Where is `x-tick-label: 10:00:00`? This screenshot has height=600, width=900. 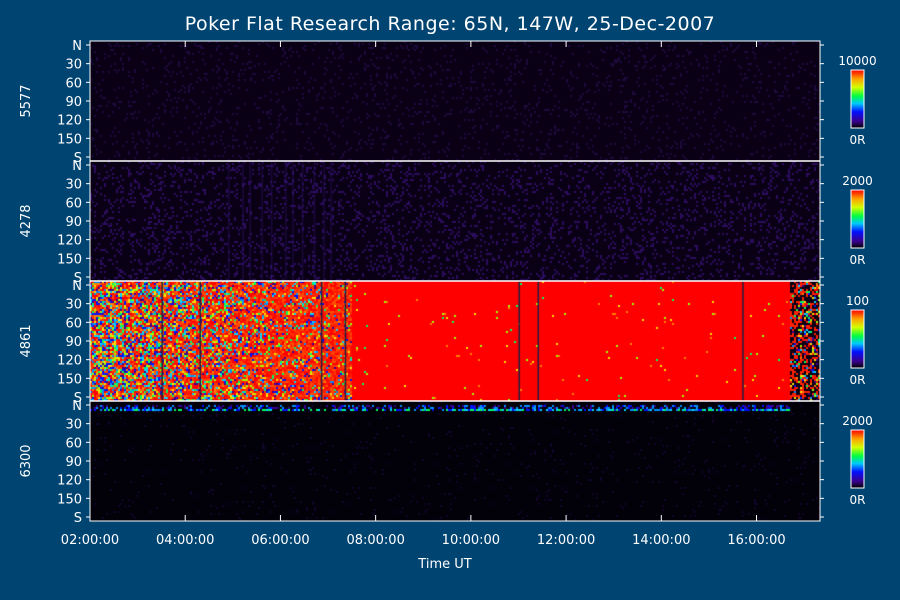 x-tick-label: 10:00:00 is located at coordinates (471, 540).